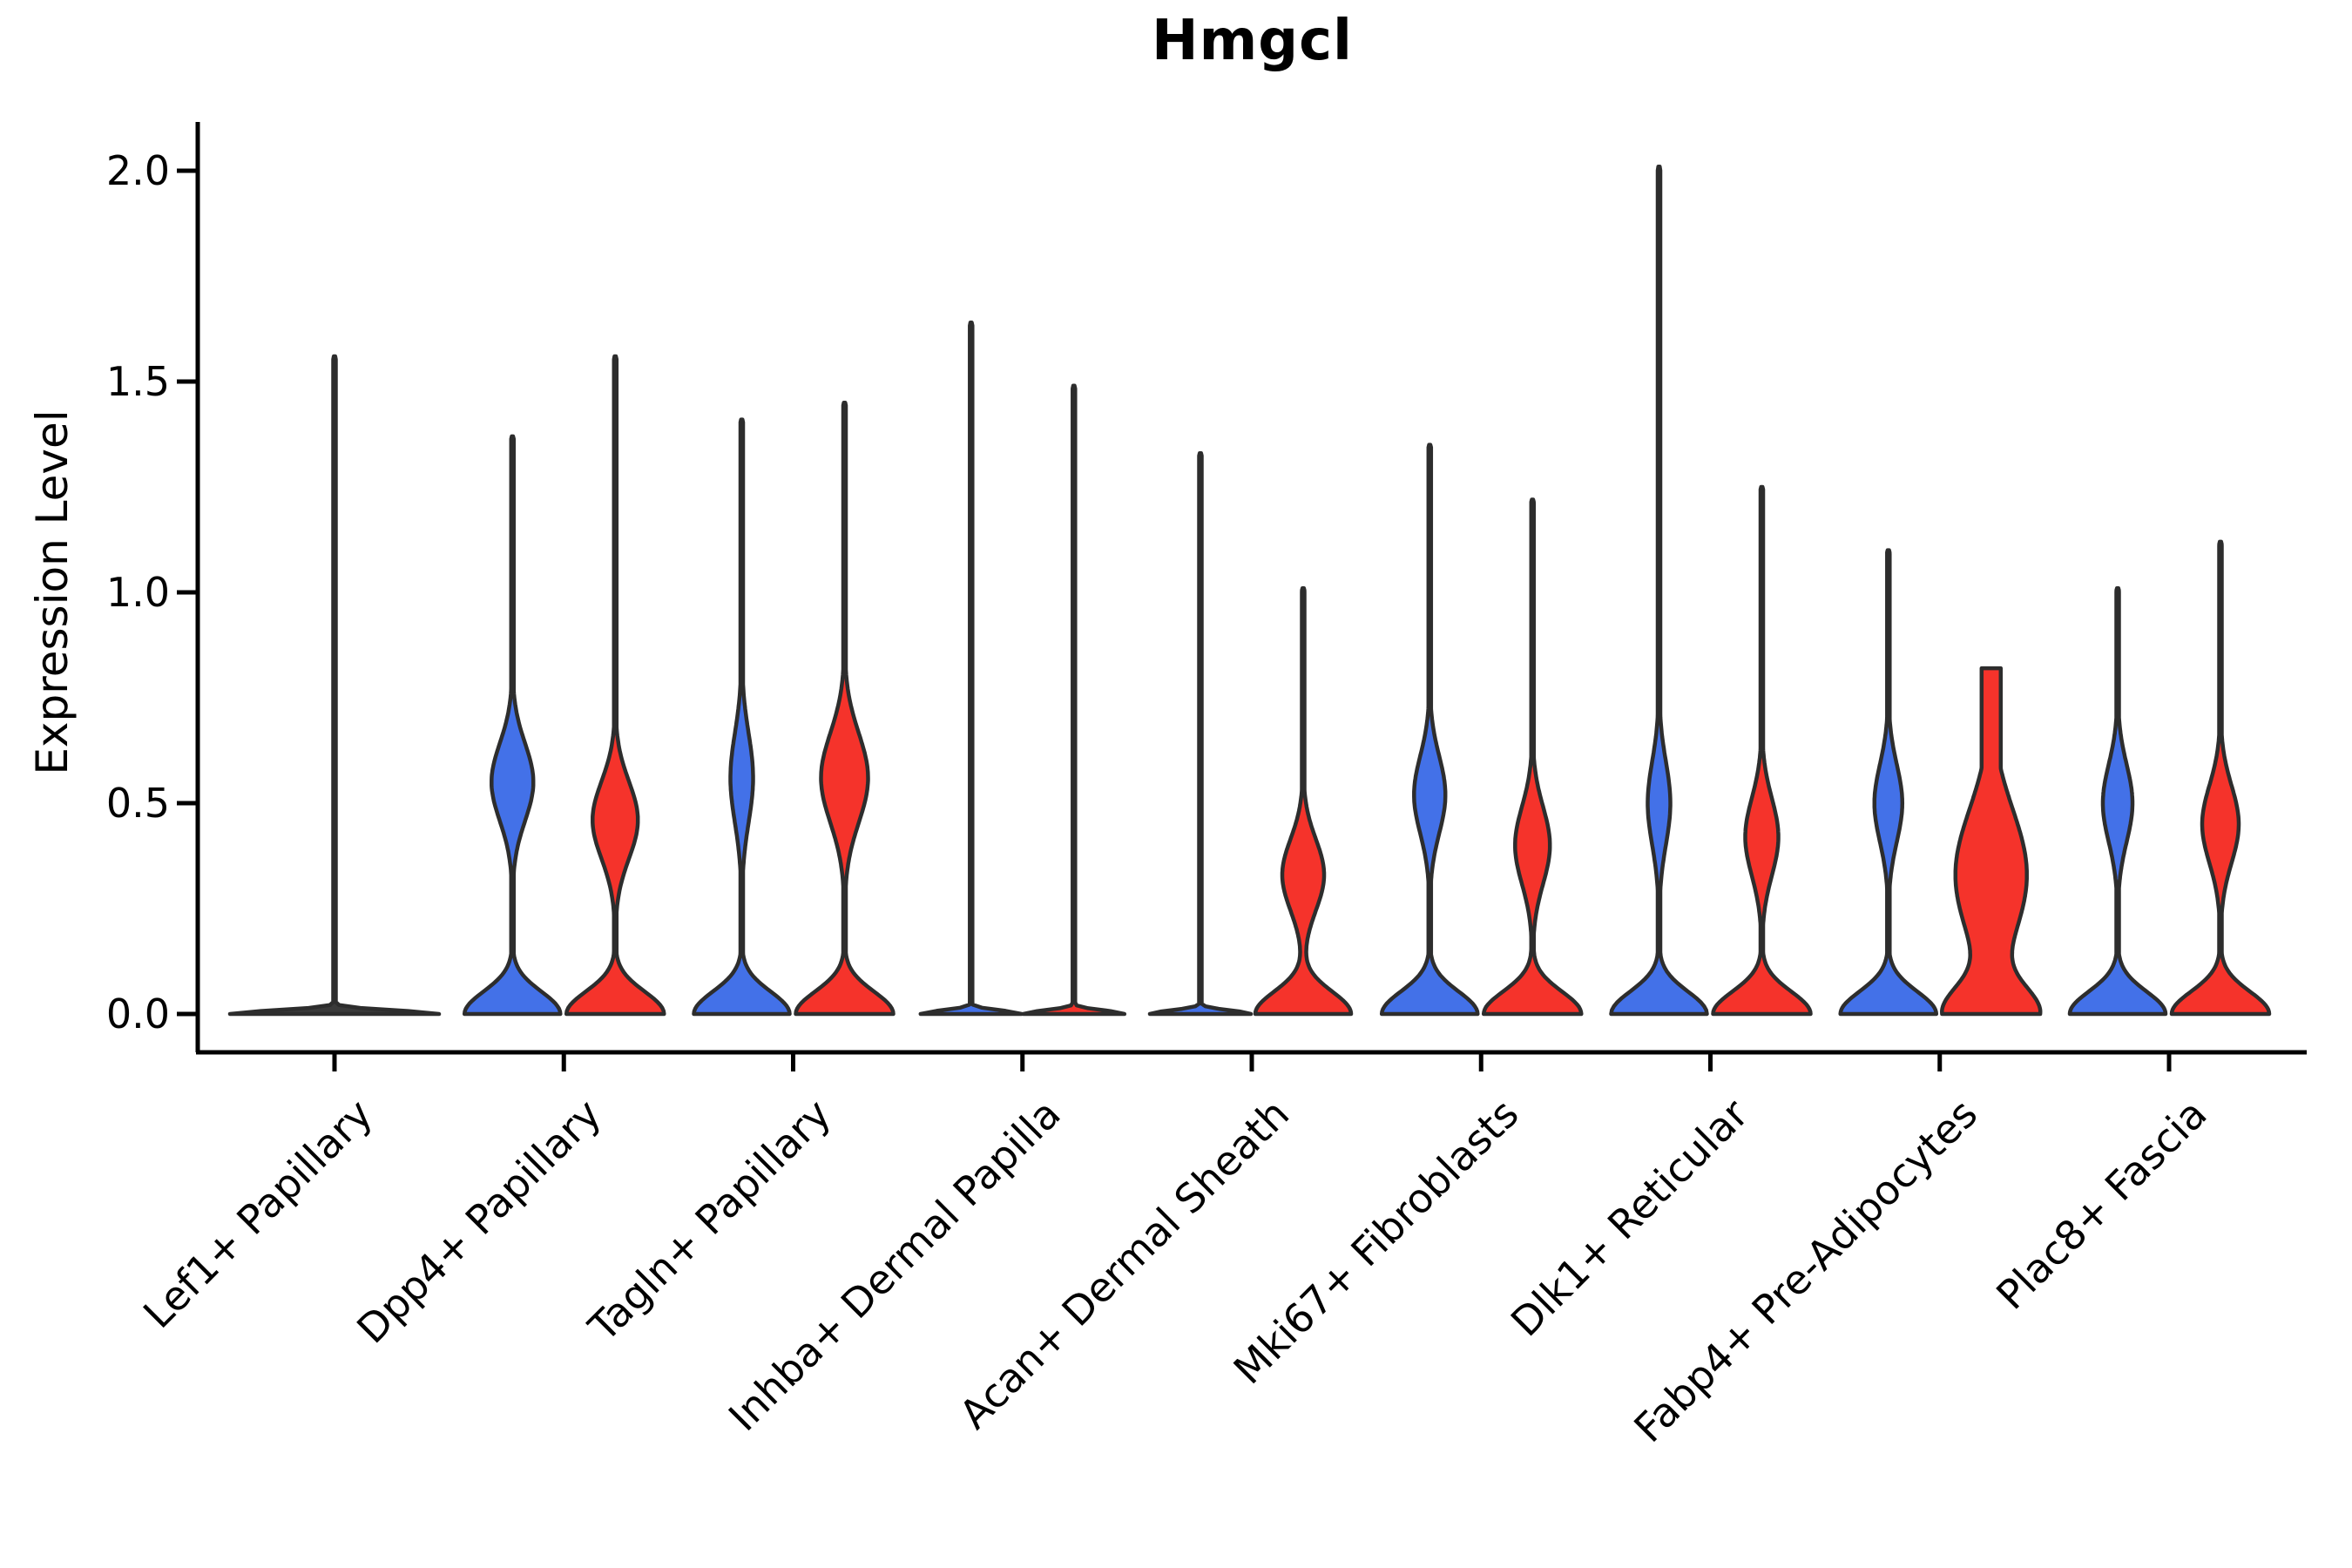 The image size is (2352, 1568). What do you see at coordinates (1532, 757) in the screenshot?
I see `violin-mki67-fibroblasts-right` at bounding box center [1532, 757].